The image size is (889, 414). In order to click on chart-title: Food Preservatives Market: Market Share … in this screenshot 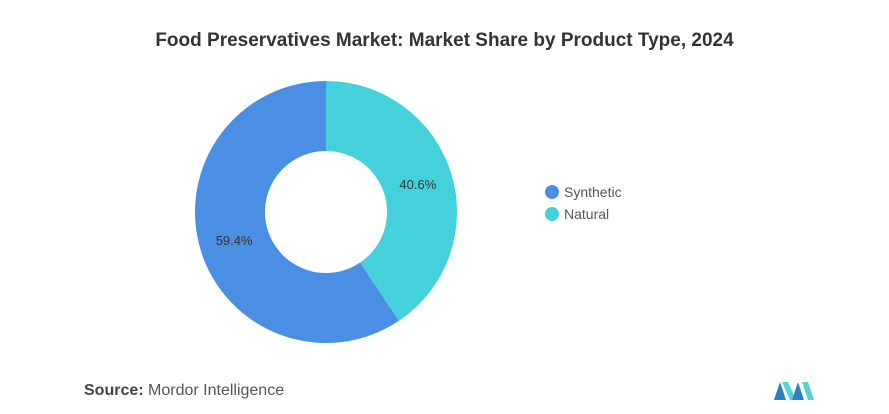, I will do `click(444, 40)`.